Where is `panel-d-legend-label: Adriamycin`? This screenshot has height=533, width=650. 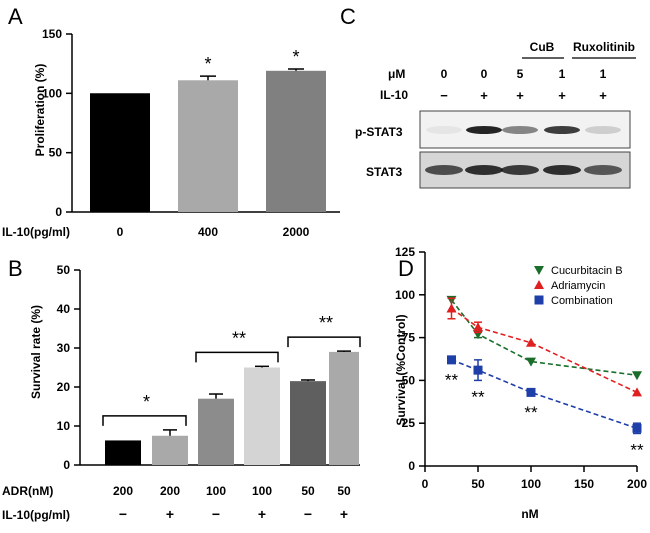 panel-d-legend-label: Adriamycin is located at coordinates (578, 286).